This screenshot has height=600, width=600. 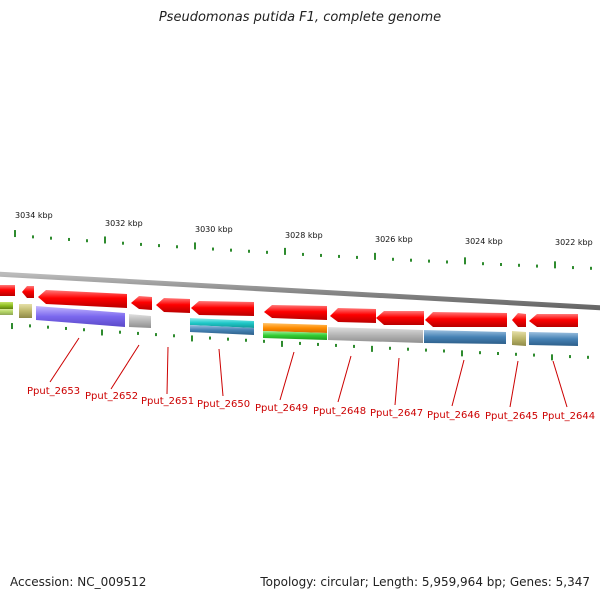 I want to click on gene-label-pput-2646: Pput_2646, so click(x=453, y=415).